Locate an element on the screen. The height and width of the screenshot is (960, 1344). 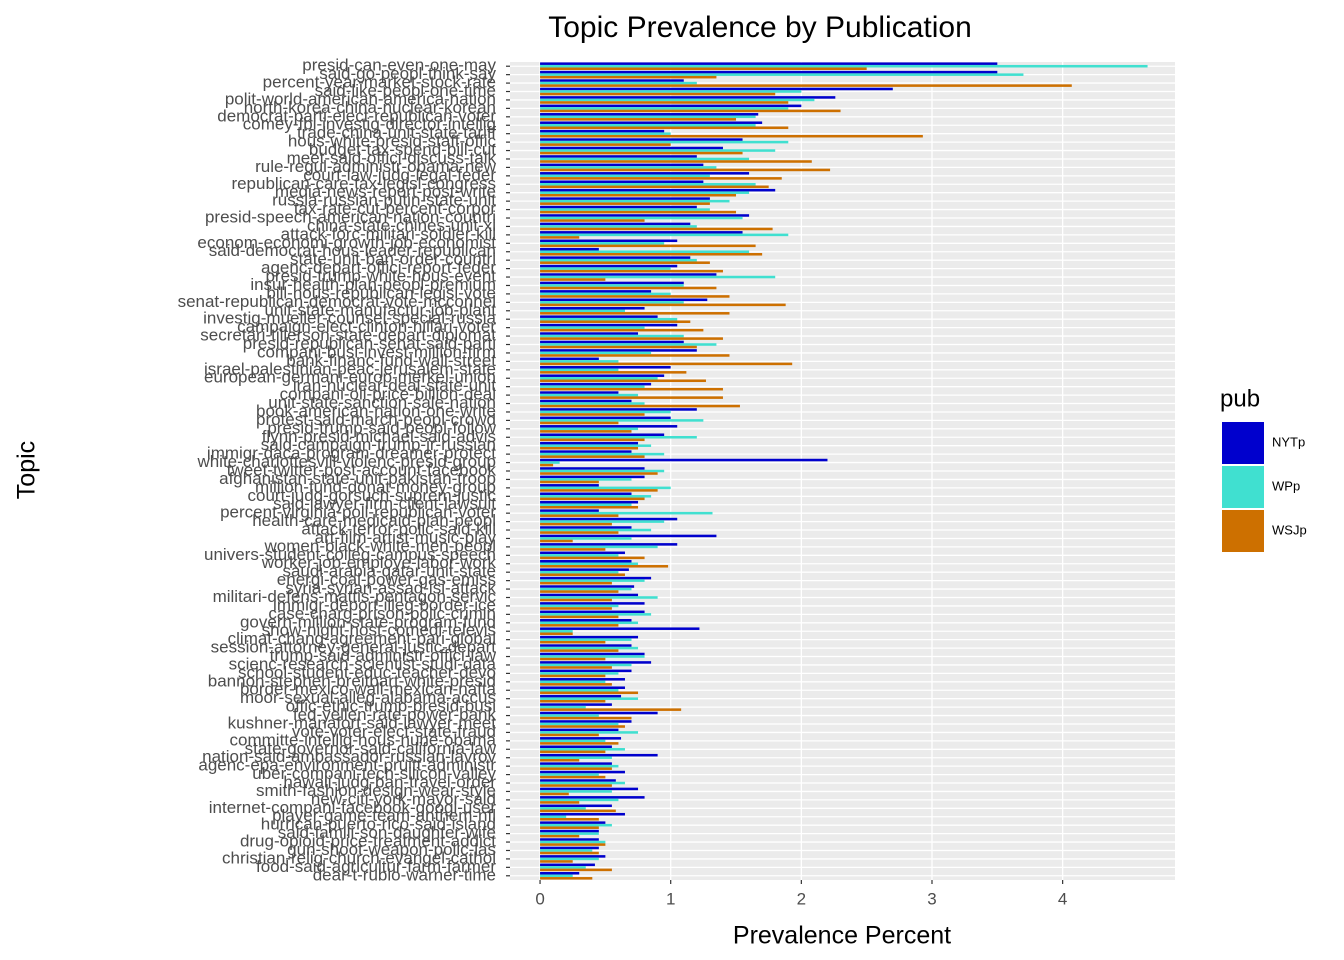
y-tick-label: hous-white-presid-staff-offic is located at coordinates (392, 141).